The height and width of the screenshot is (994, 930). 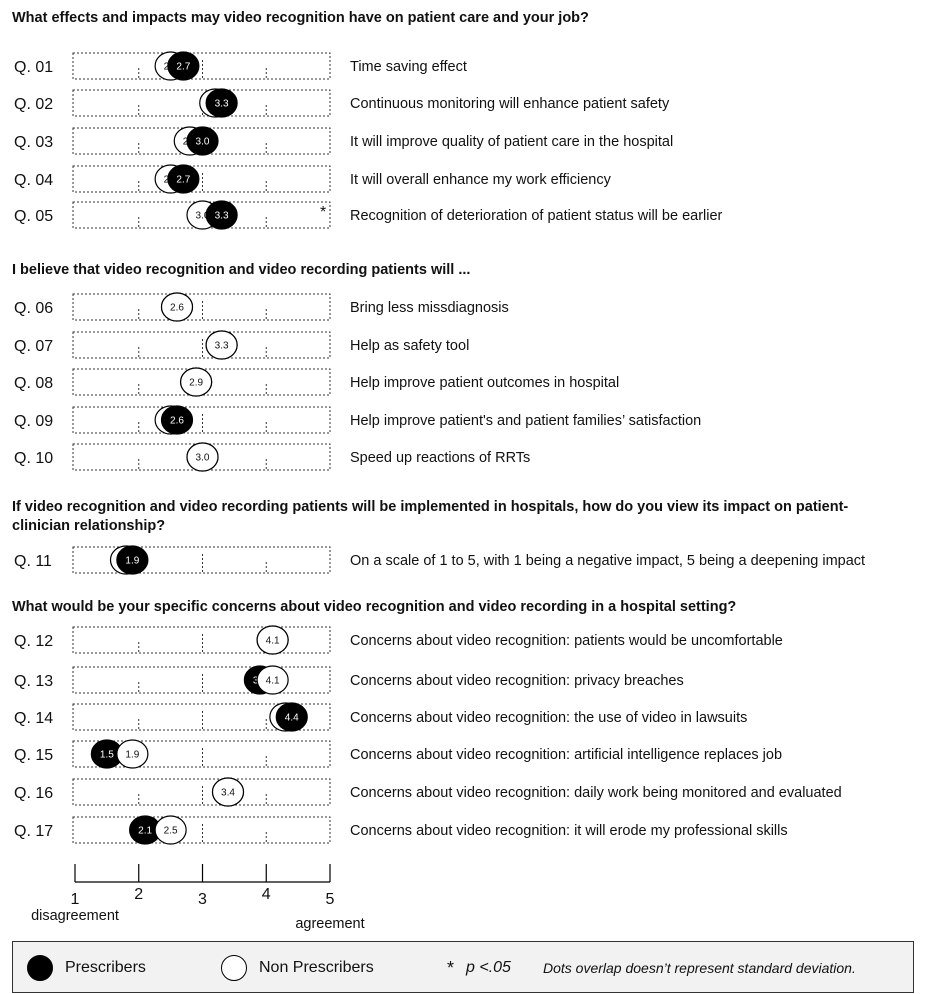 I want to click on x-tick-label: 5, so click(x=330, y=899).